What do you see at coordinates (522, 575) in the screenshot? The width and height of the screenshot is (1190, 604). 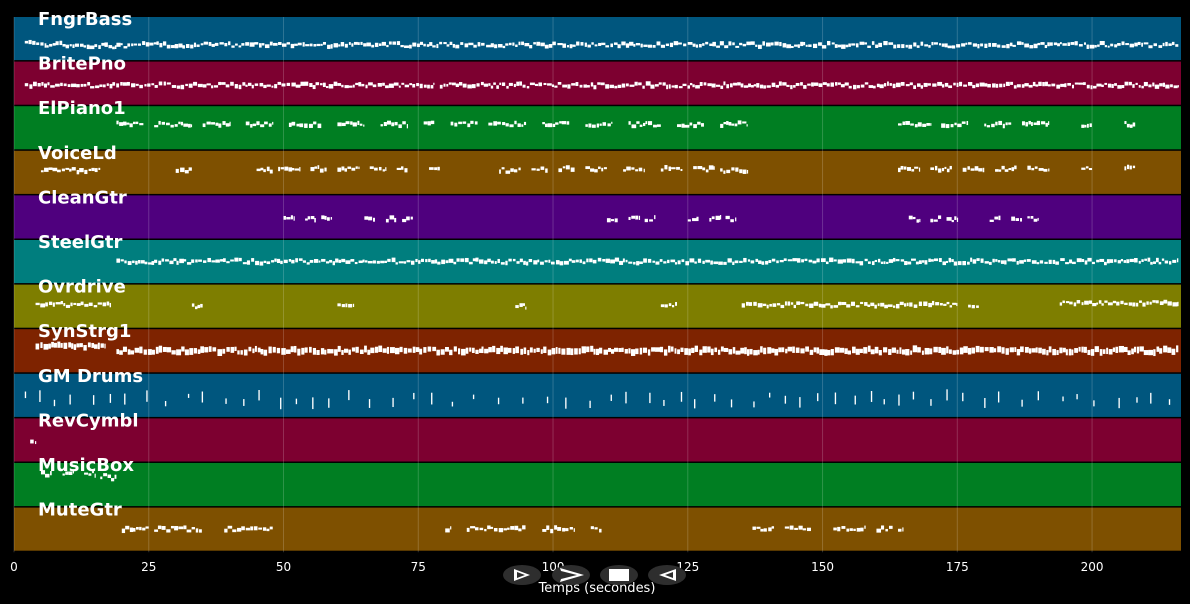 I see `play-button` at bounding box center [522, 575].